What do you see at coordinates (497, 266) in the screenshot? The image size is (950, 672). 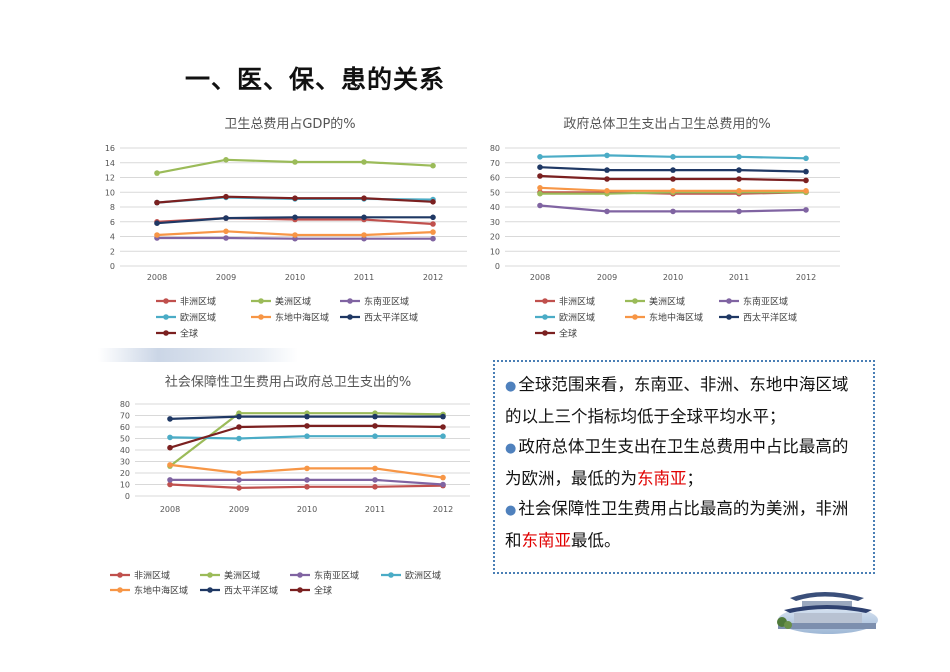 I see `chart-2-y-tick-label: 0` at bounding box center [497, 266].